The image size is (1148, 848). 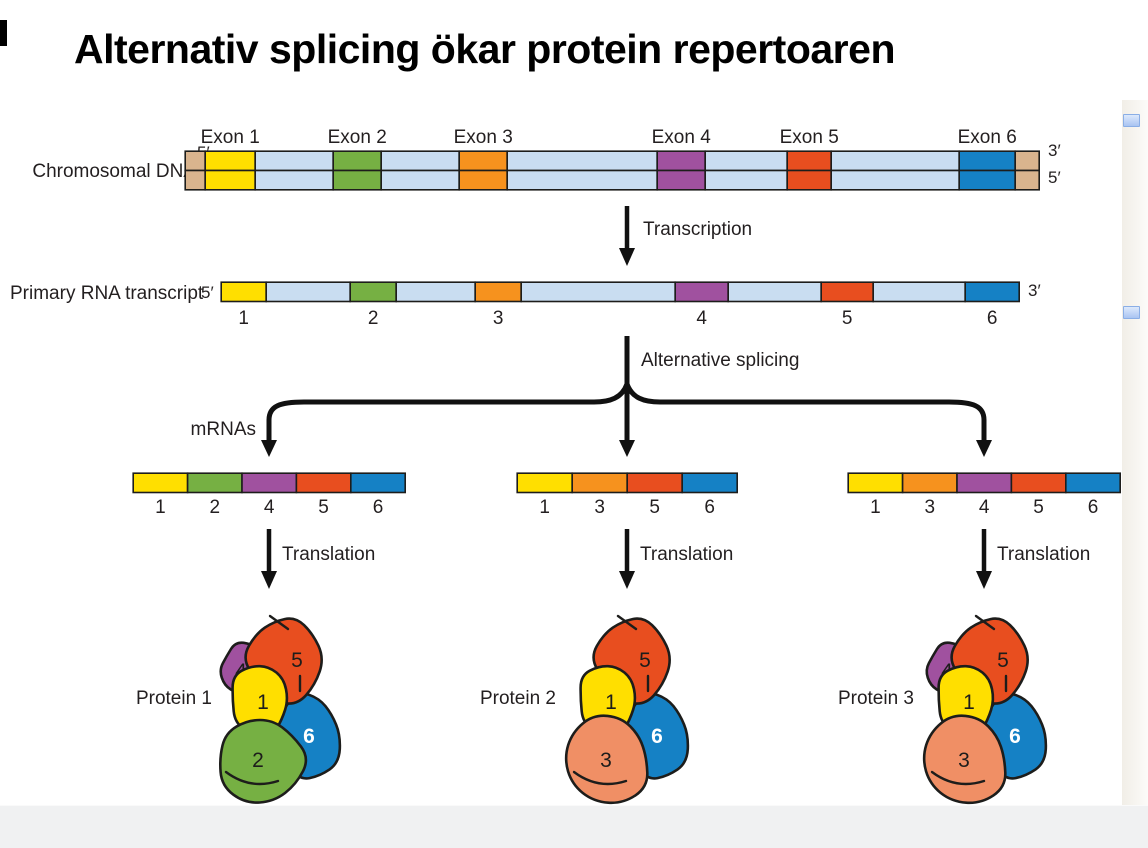 What do you see at coordinates (627, 709) in the screenshot?
I see `protein-2-structure: 6 51 3` at bounding box center [627, 709].